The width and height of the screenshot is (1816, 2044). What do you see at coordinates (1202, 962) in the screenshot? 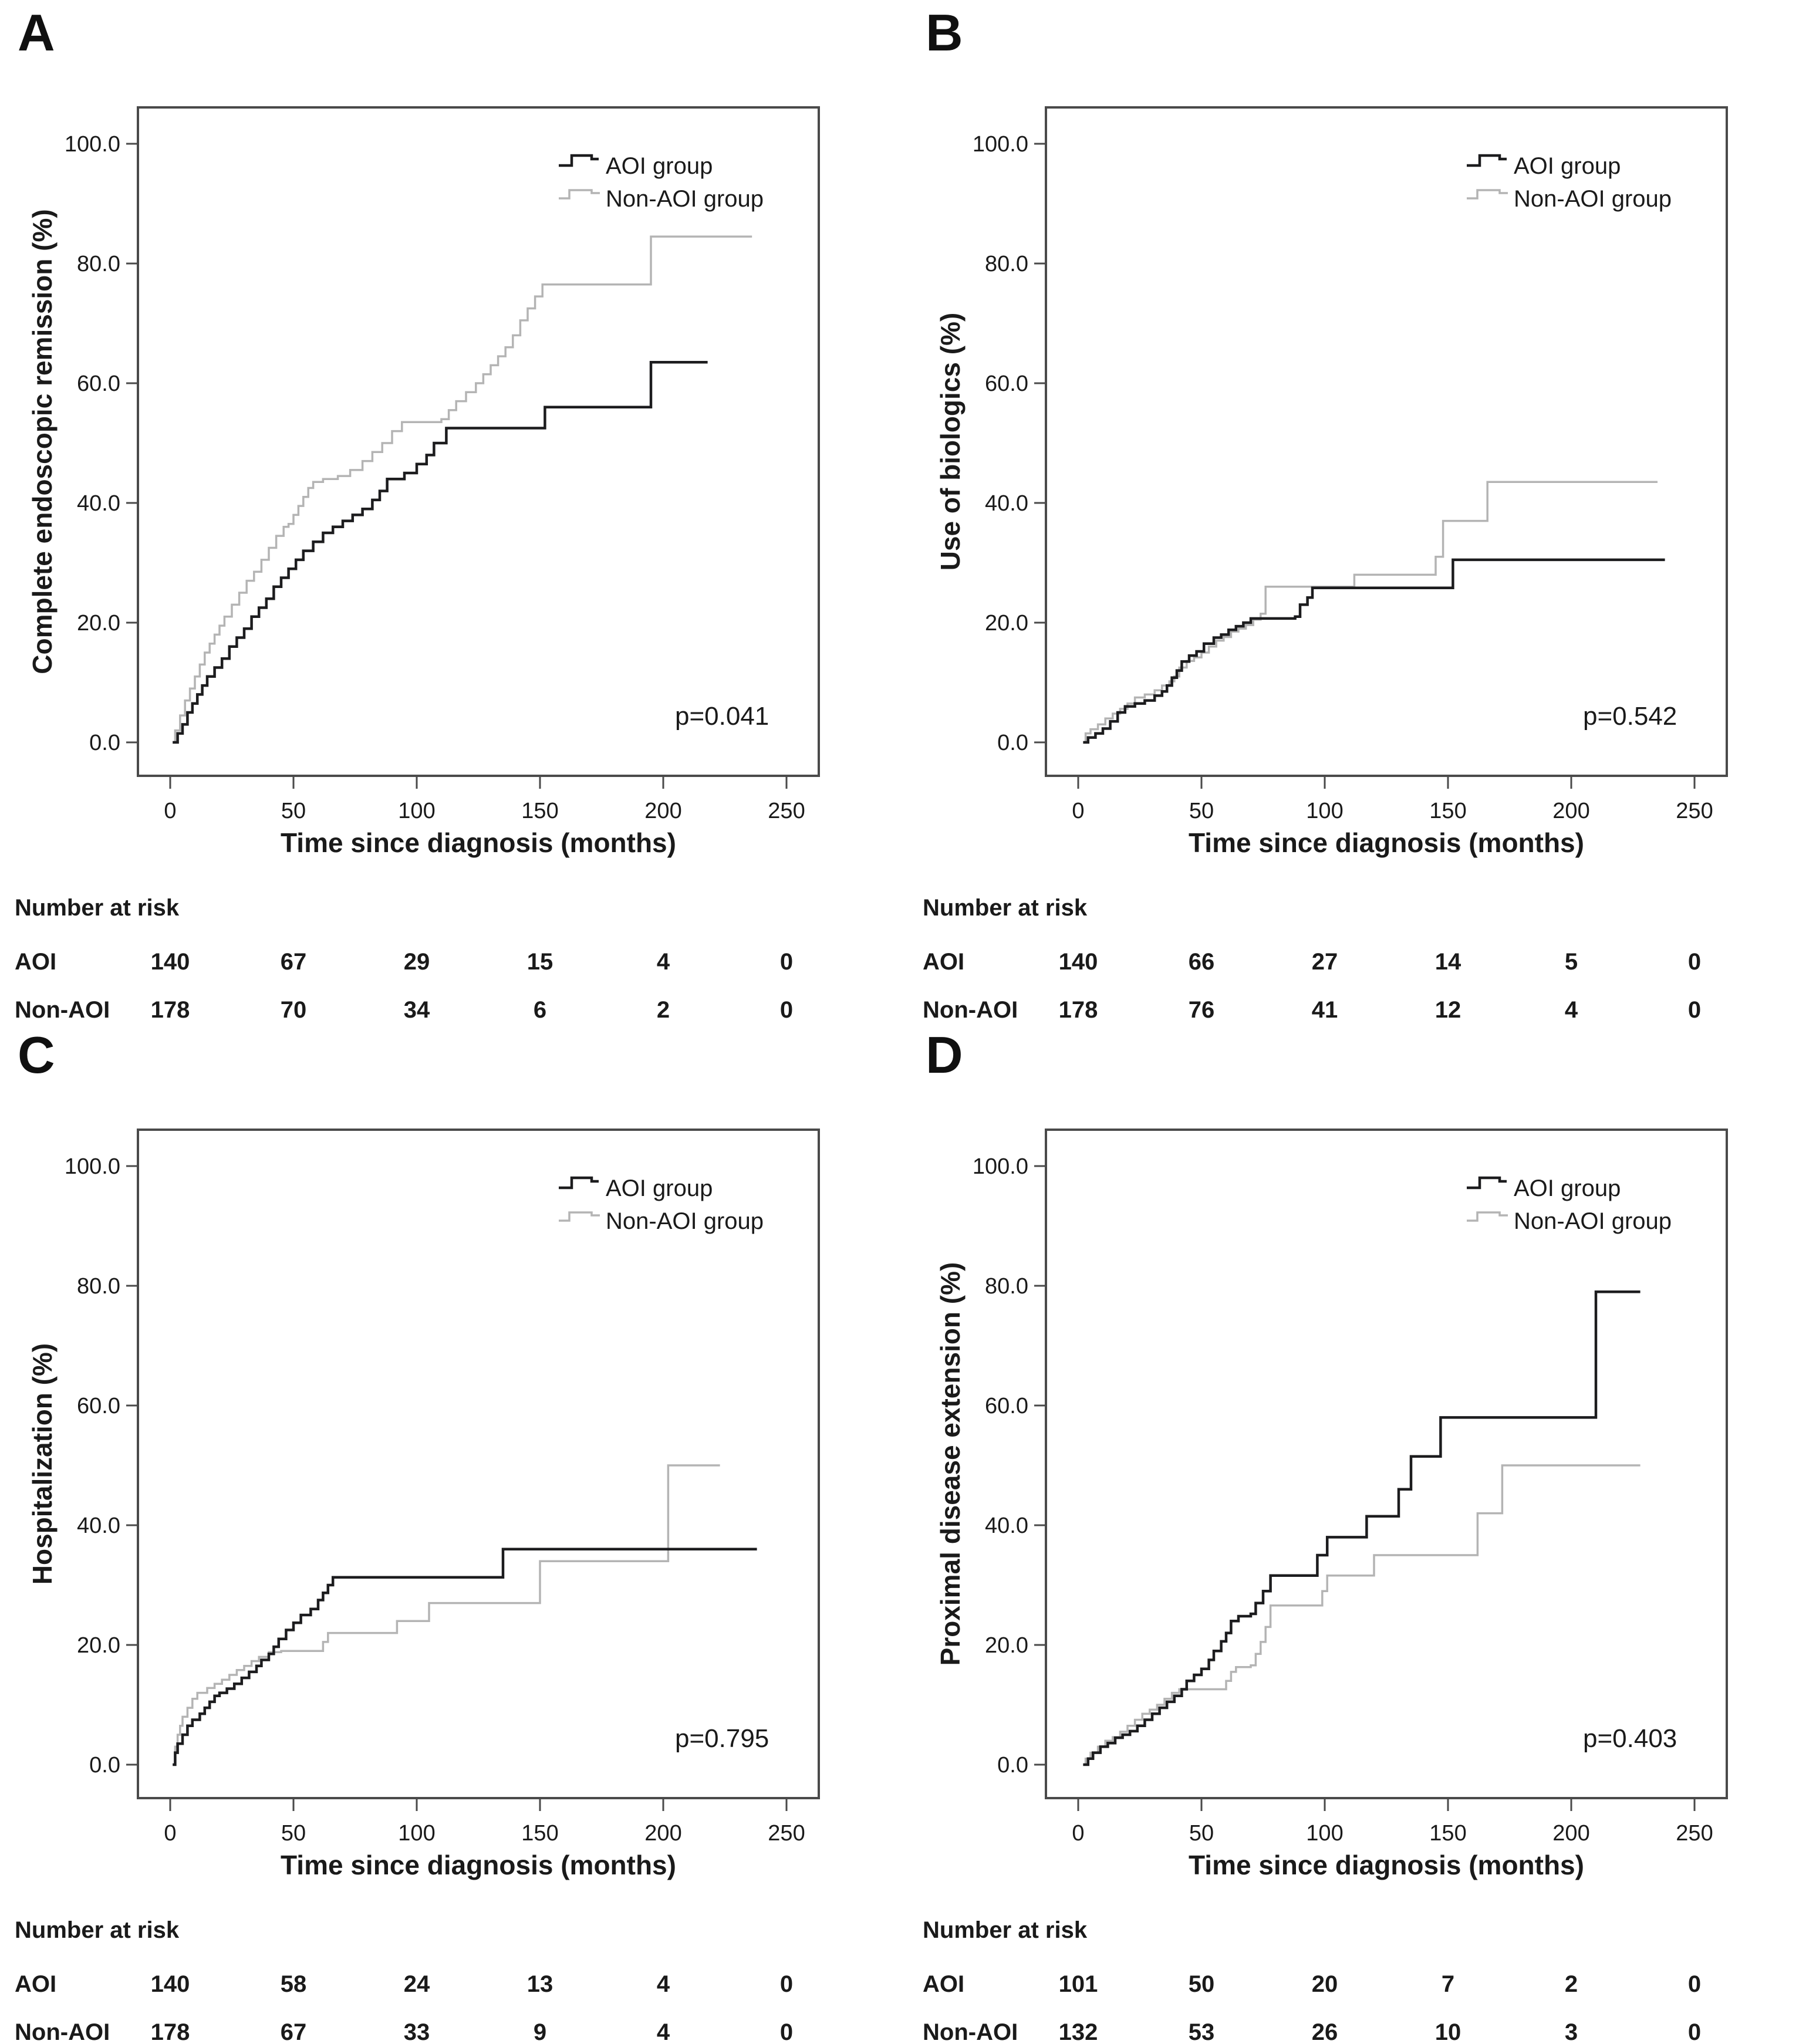
I see `risk-count: 66` at bounding box center [1202, 962].